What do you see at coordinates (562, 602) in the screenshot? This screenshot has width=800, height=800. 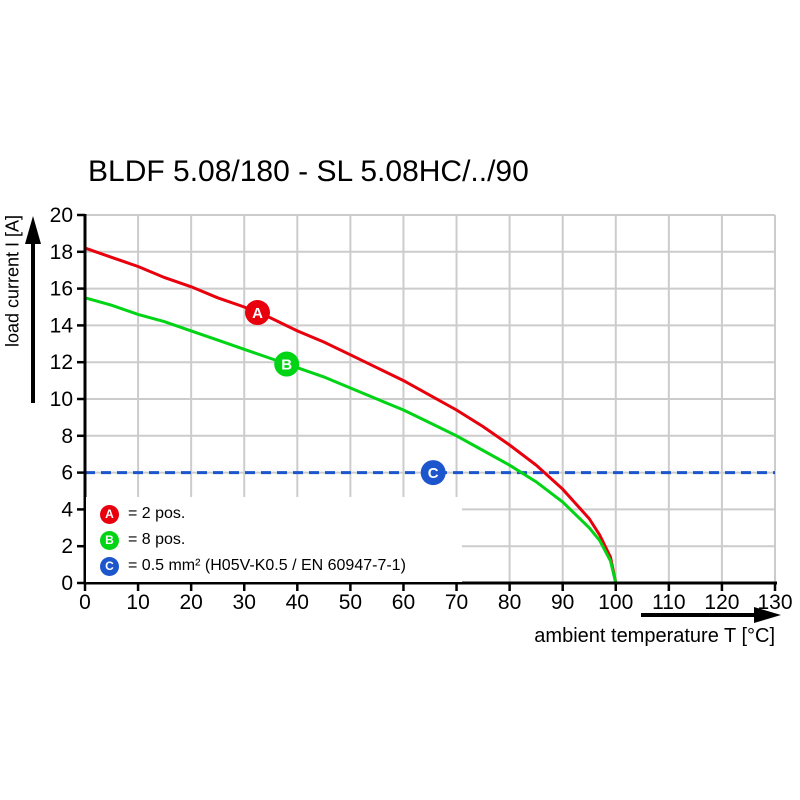 I see `x-tick-label-90: 90` at bounding box center [562, 602].